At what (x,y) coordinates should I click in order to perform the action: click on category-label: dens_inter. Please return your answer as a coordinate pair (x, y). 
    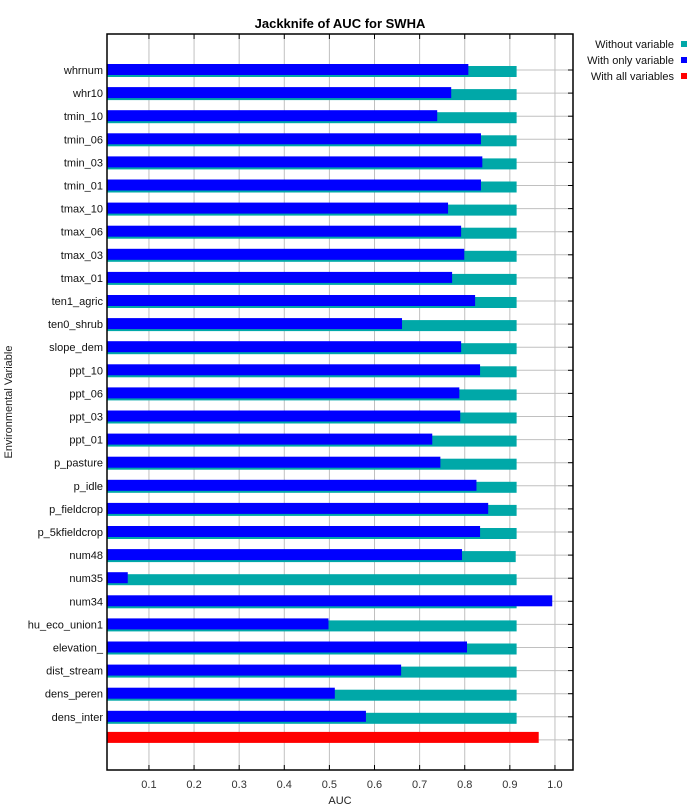
    Looking at the image, I should click on (78, 718).